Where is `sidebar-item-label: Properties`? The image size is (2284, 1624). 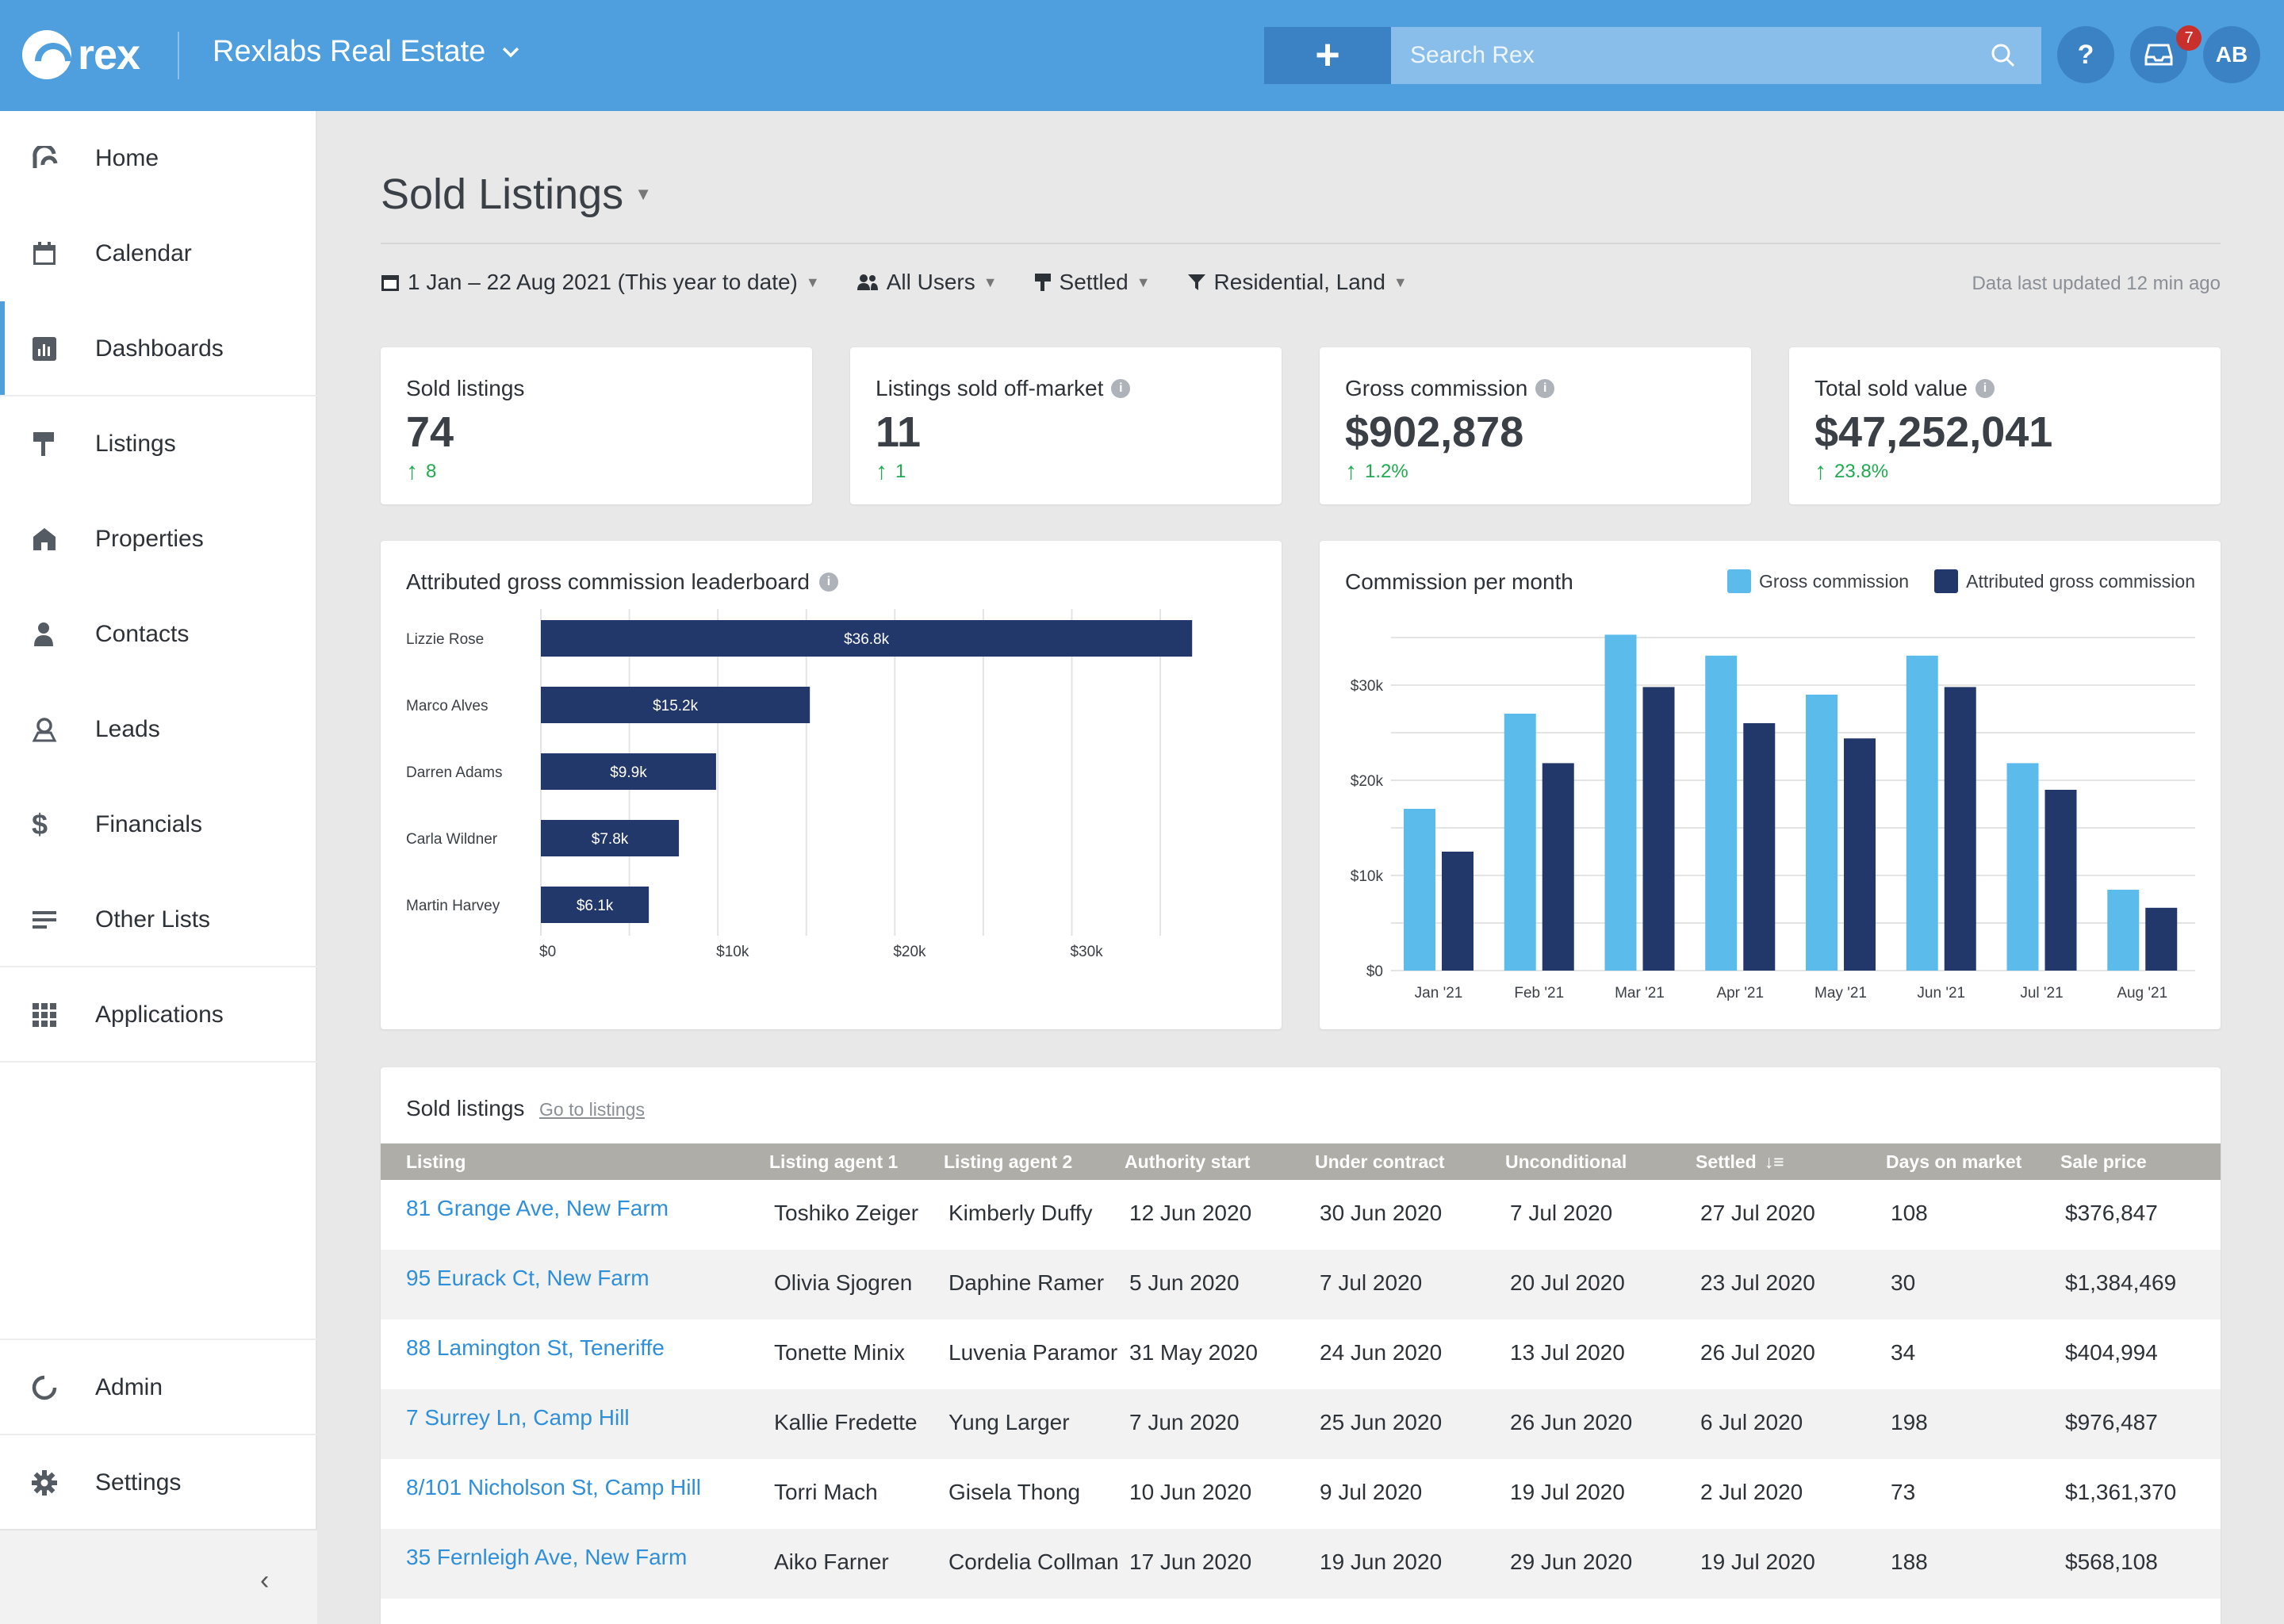
sidebar-item-label: Properties is located at coordinates (149, 539).